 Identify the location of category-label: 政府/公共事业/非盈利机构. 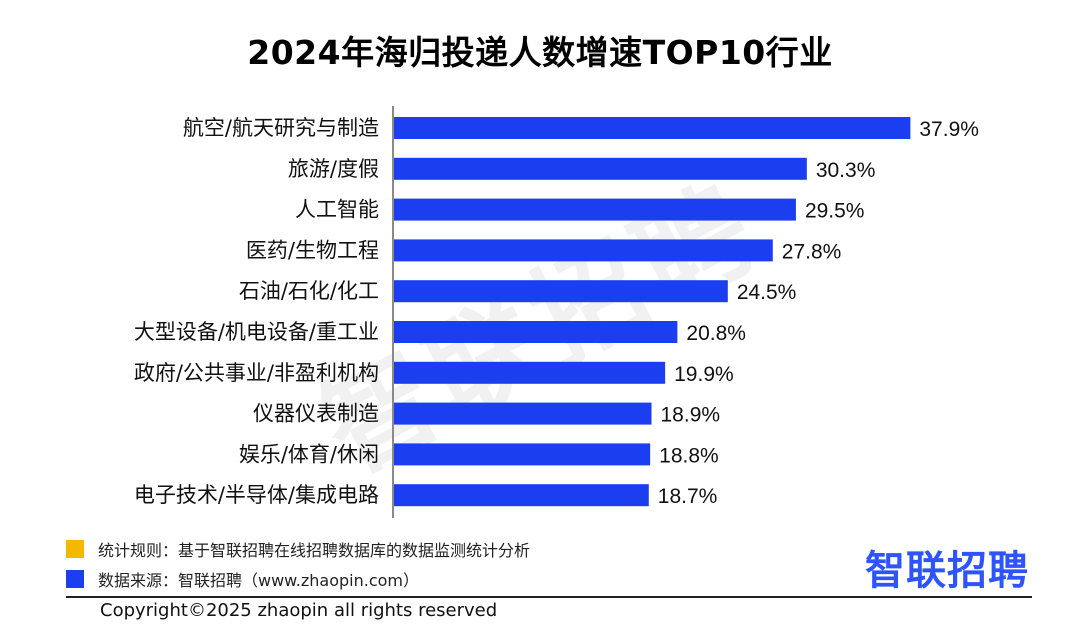
(256, 373).